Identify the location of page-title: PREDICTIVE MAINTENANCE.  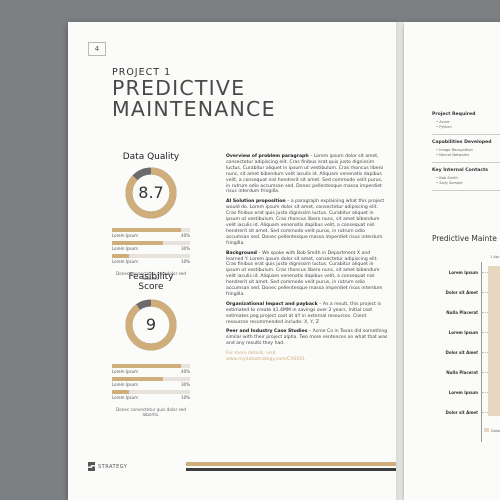
(194, 99).